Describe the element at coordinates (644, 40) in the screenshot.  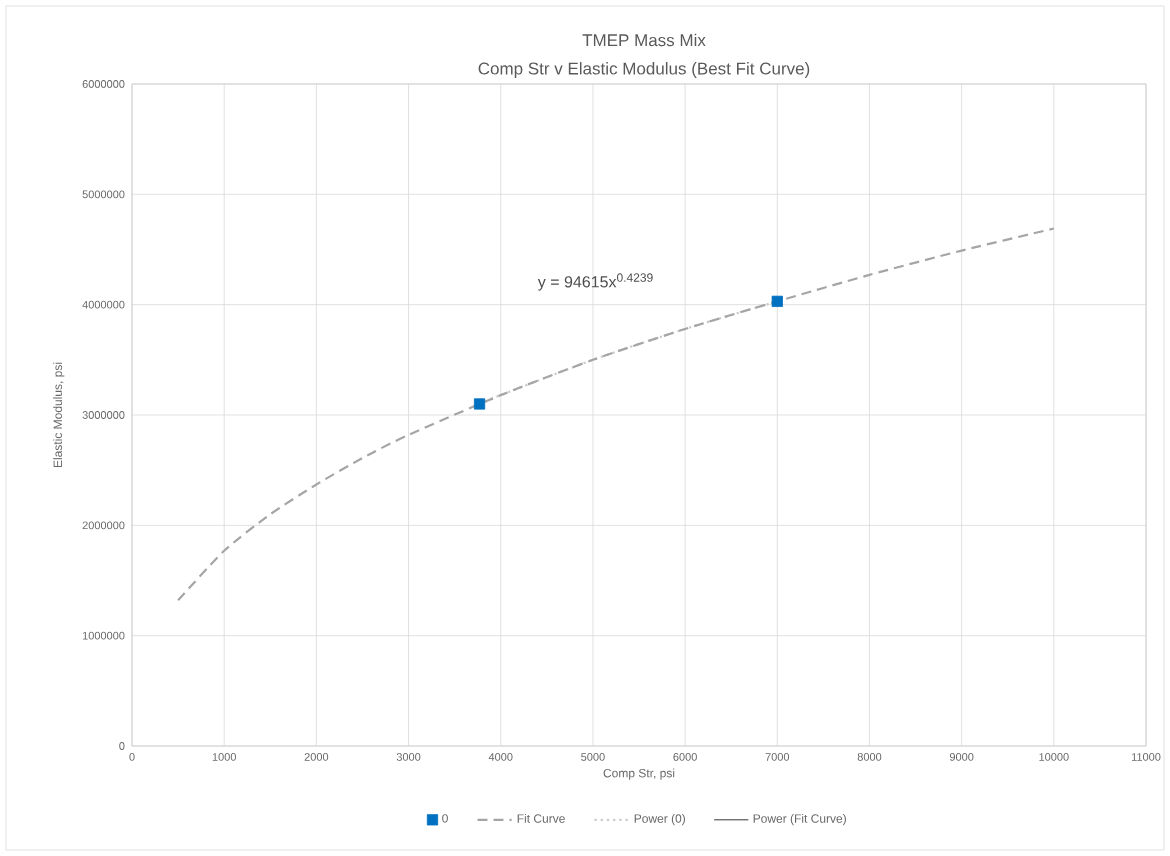
I see `chart-title: TMEP Mass Mix` at that location.